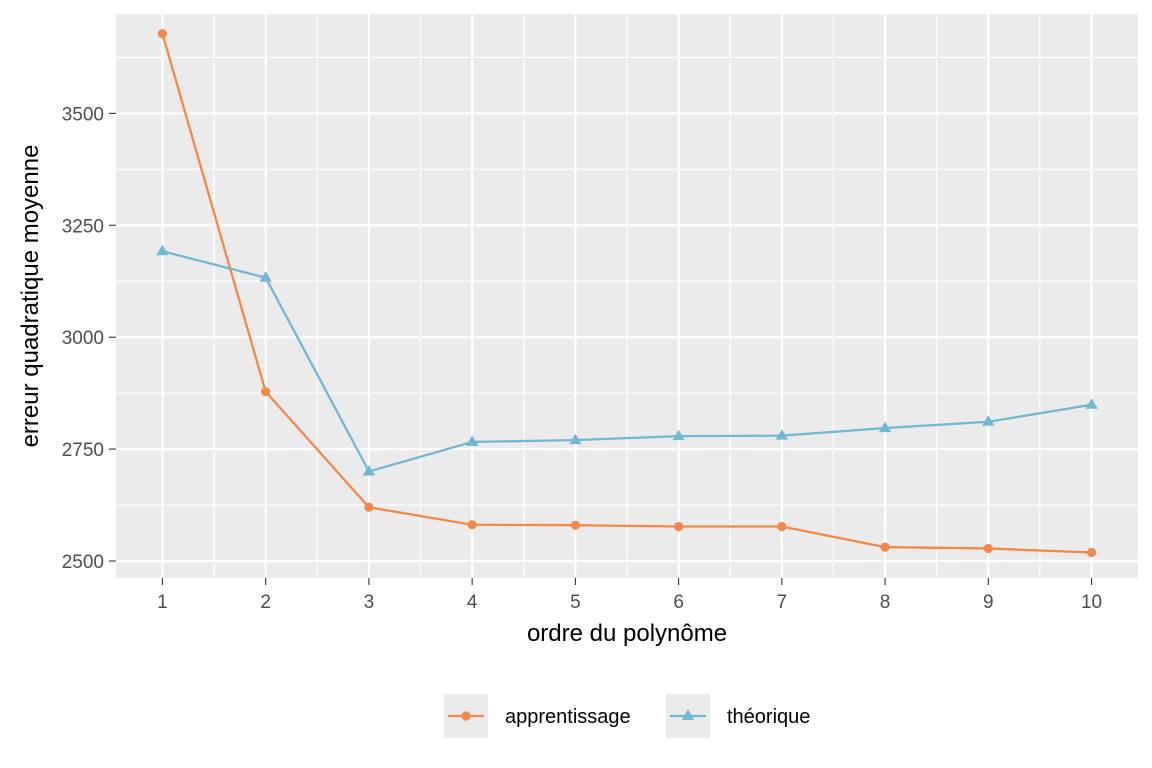 The height and width of the screenshot is (768, 1152). What do you see at coordinates (162, 602) in the screenshot?
I see `x-tick-label: 1` at bounding box center [162, 602].